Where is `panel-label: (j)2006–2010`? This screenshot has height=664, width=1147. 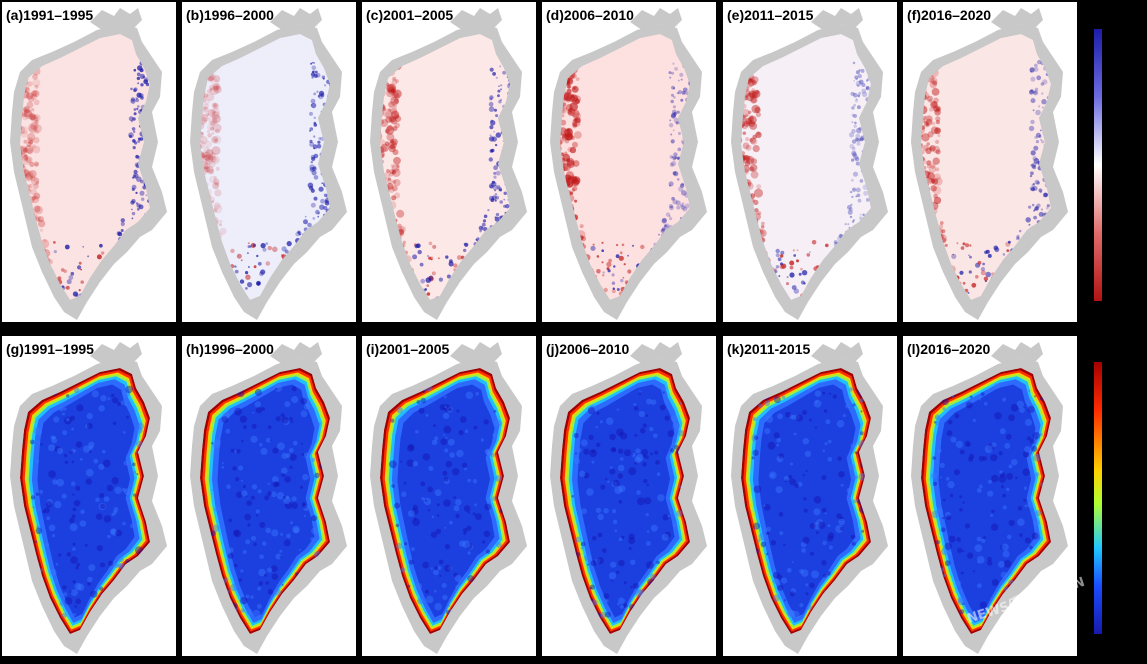
panel-label: (j)2006–2010 is located at coordinates (588, 349).